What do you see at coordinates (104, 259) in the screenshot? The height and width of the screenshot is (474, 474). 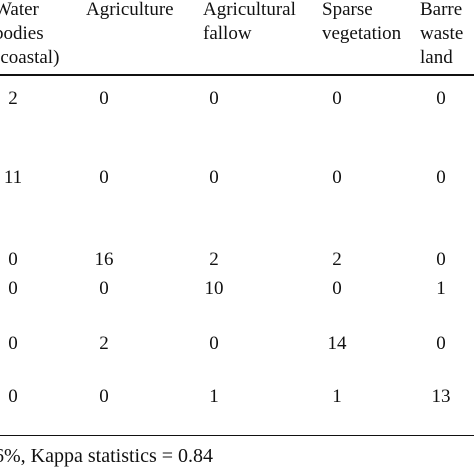 I see `table-cell: 16` at bounding box center [104, 259].